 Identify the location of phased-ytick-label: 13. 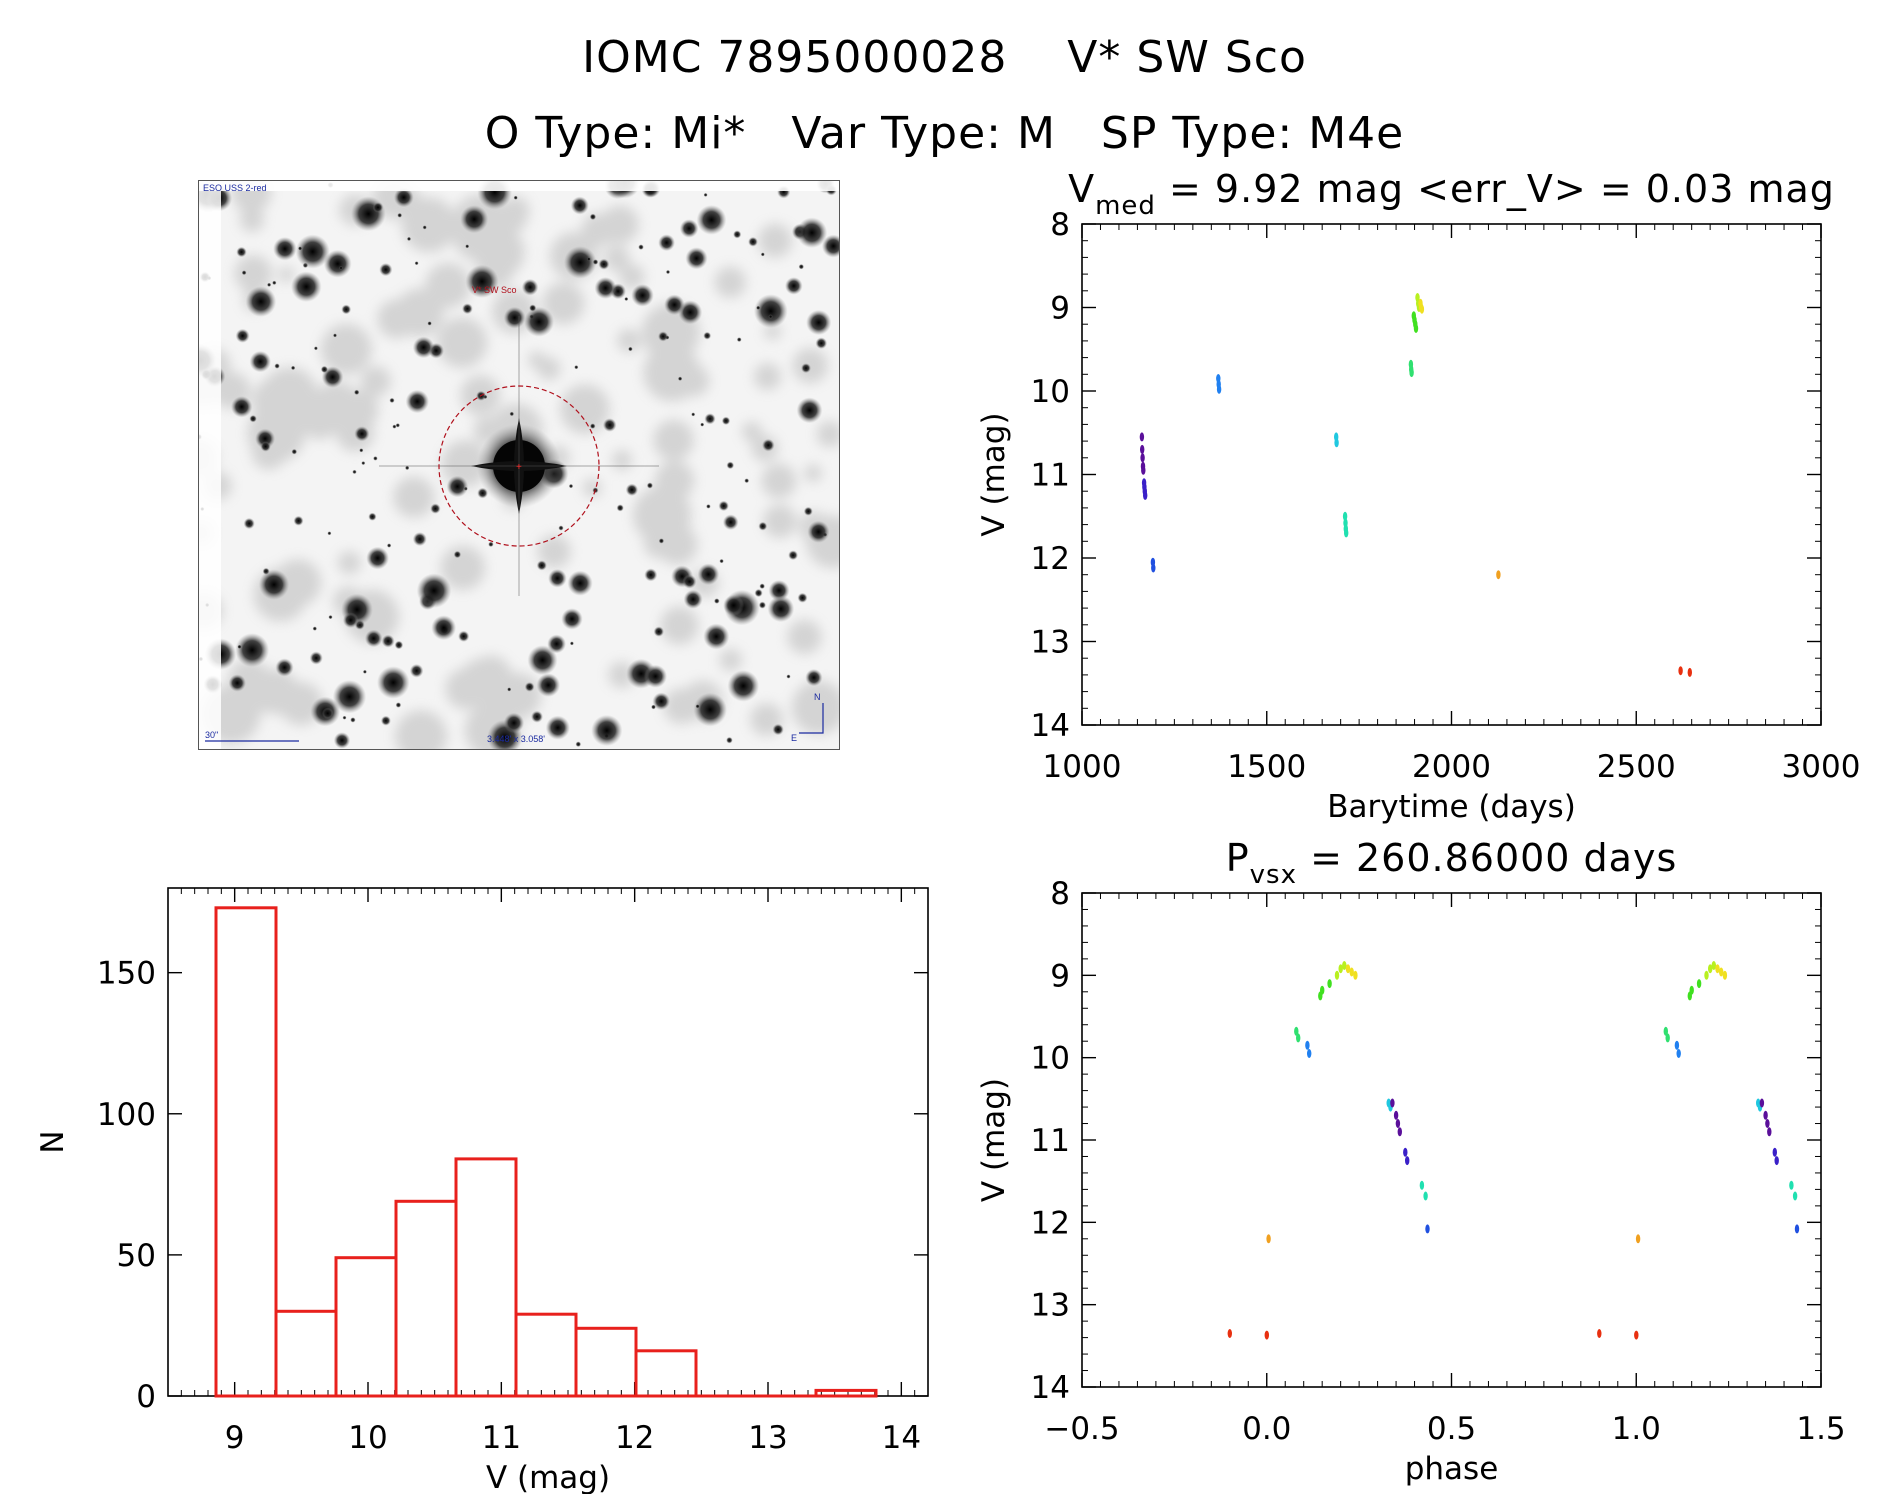
(1050, 1306).